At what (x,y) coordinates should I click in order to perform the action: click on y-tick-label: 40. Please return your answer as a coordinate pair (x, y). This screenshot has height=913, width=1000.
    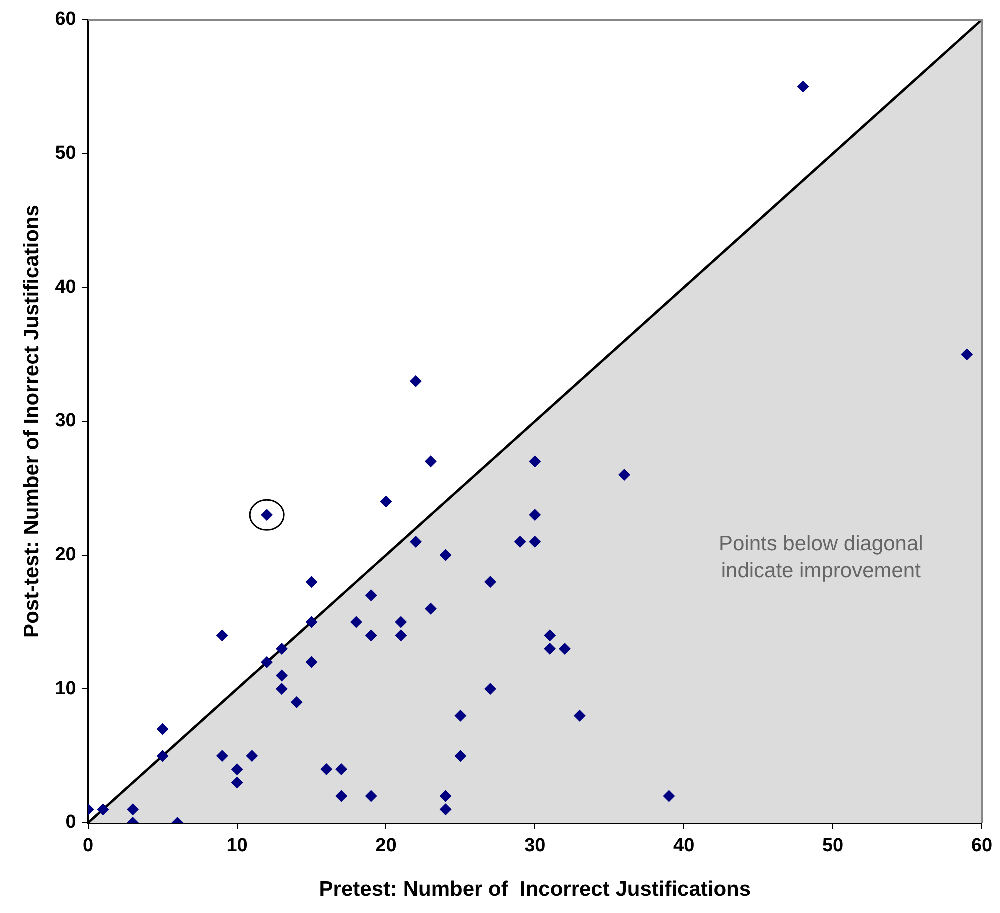
    Looking at the image, I should click on (65, 287).